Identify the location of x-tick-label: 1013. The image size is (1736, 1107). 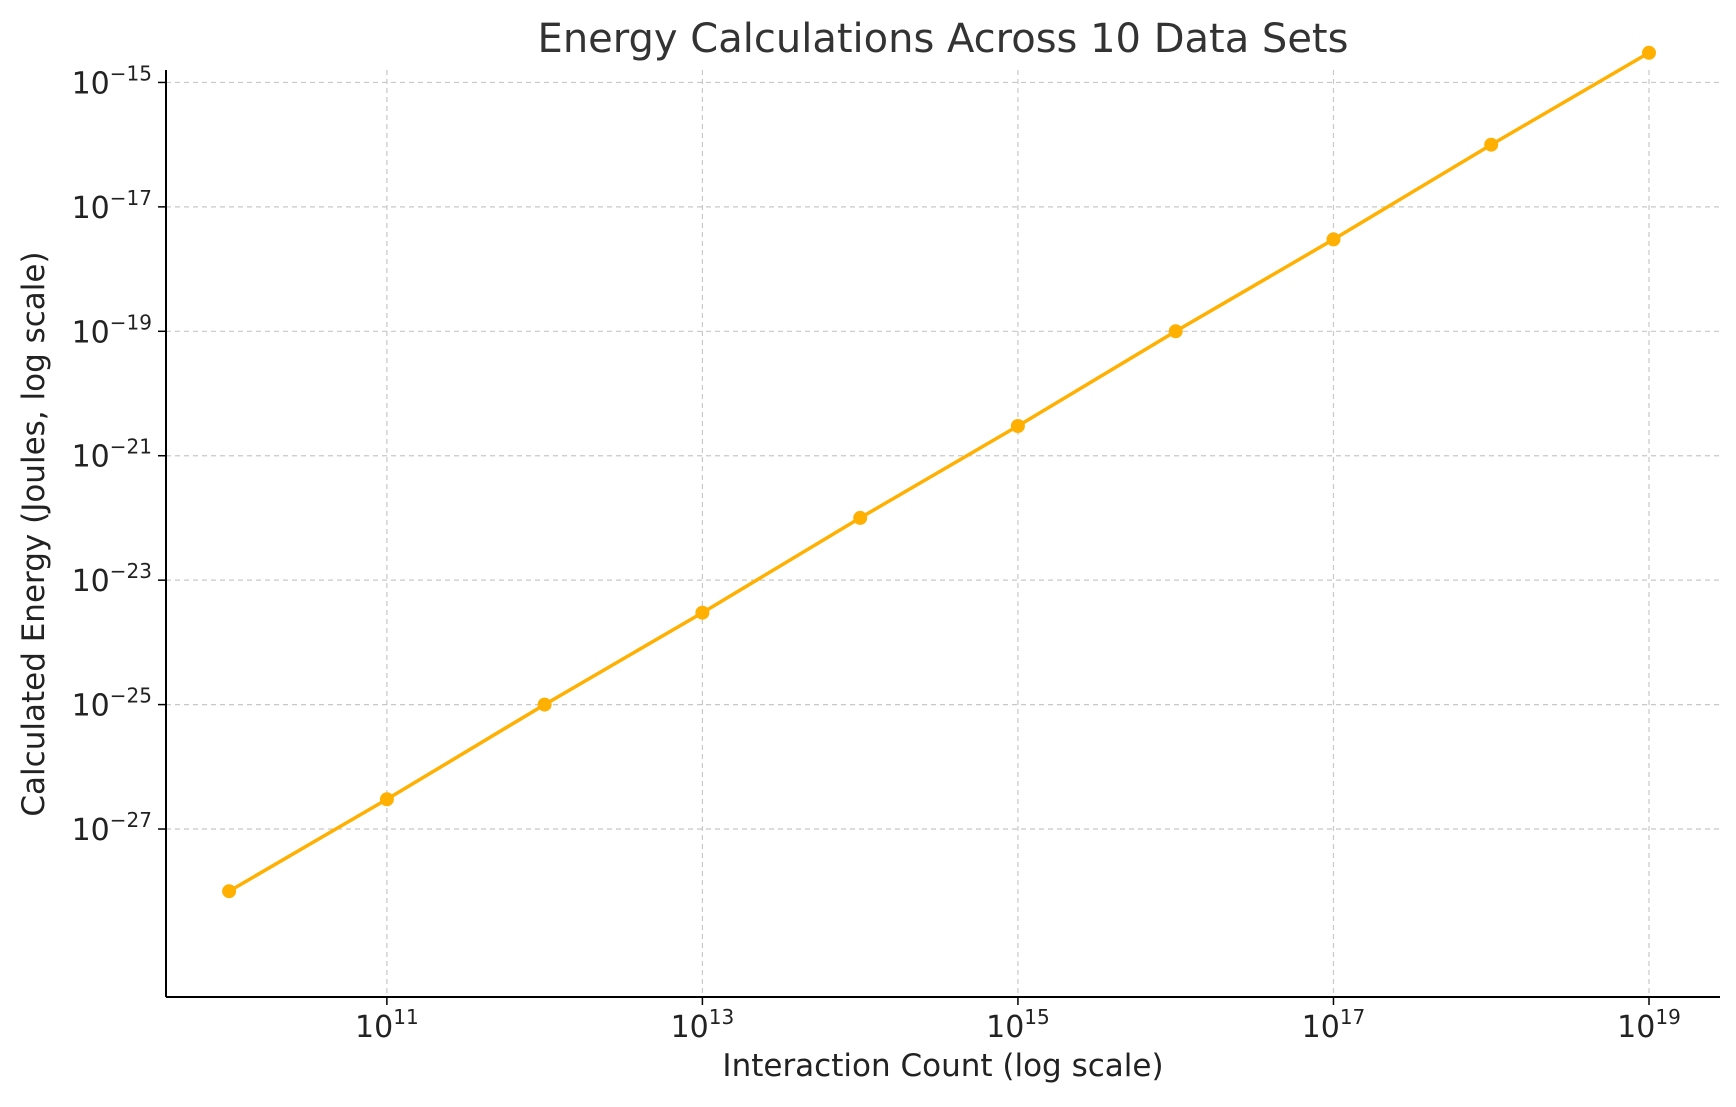
(703, 1025).